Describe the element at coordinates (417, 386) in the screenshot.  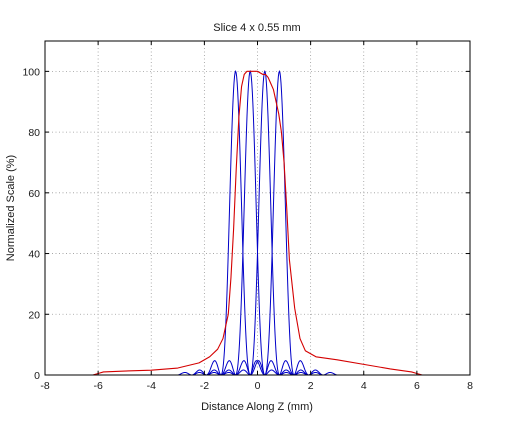
I see `x-tick-label: 6` at that location.